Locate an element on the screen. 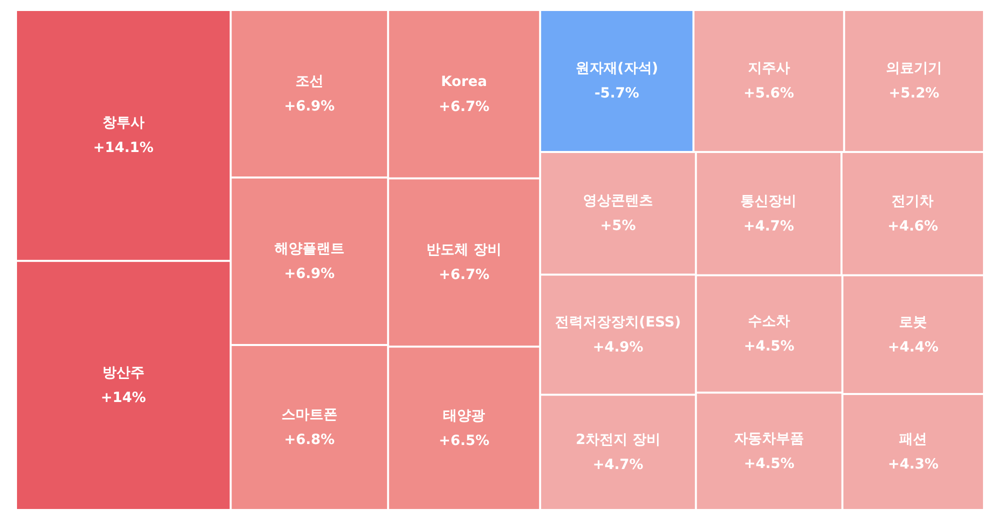 The image size is (996, 520). category-label: 영상콘텐츠 is located at coordinates (618, 200).